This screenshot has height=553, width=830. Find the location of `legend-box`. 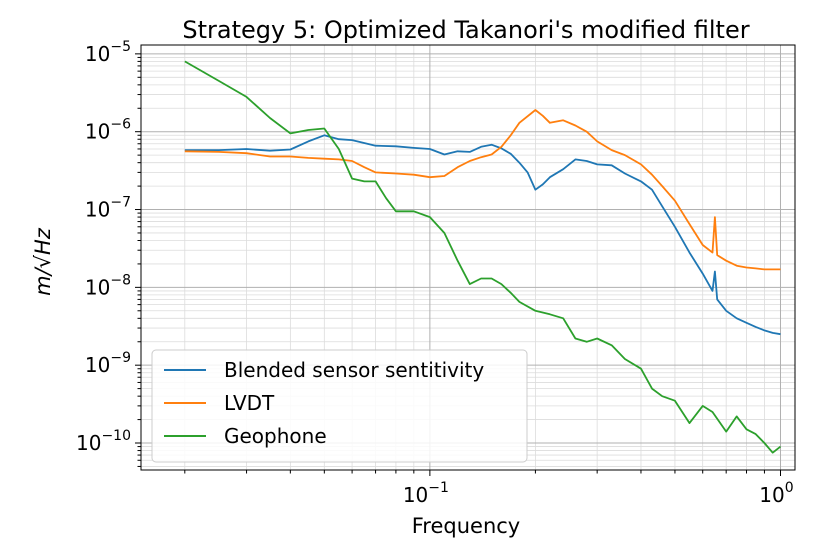

legend-box is located at coordinates (339, 406).